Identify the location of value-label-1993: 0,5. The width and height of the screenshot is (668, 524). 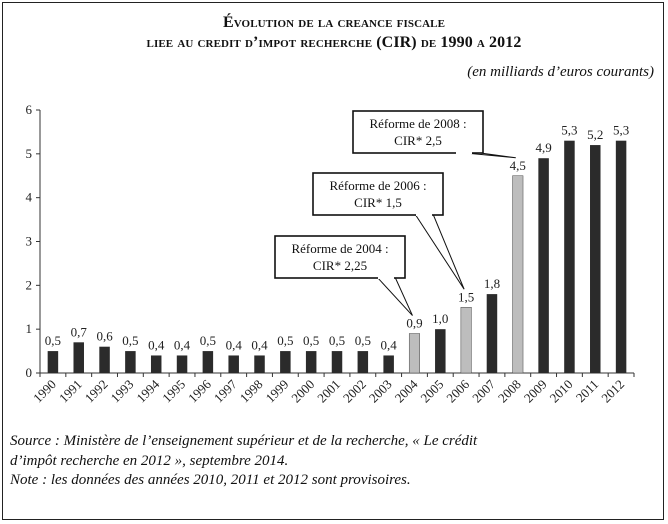
(130, 340).